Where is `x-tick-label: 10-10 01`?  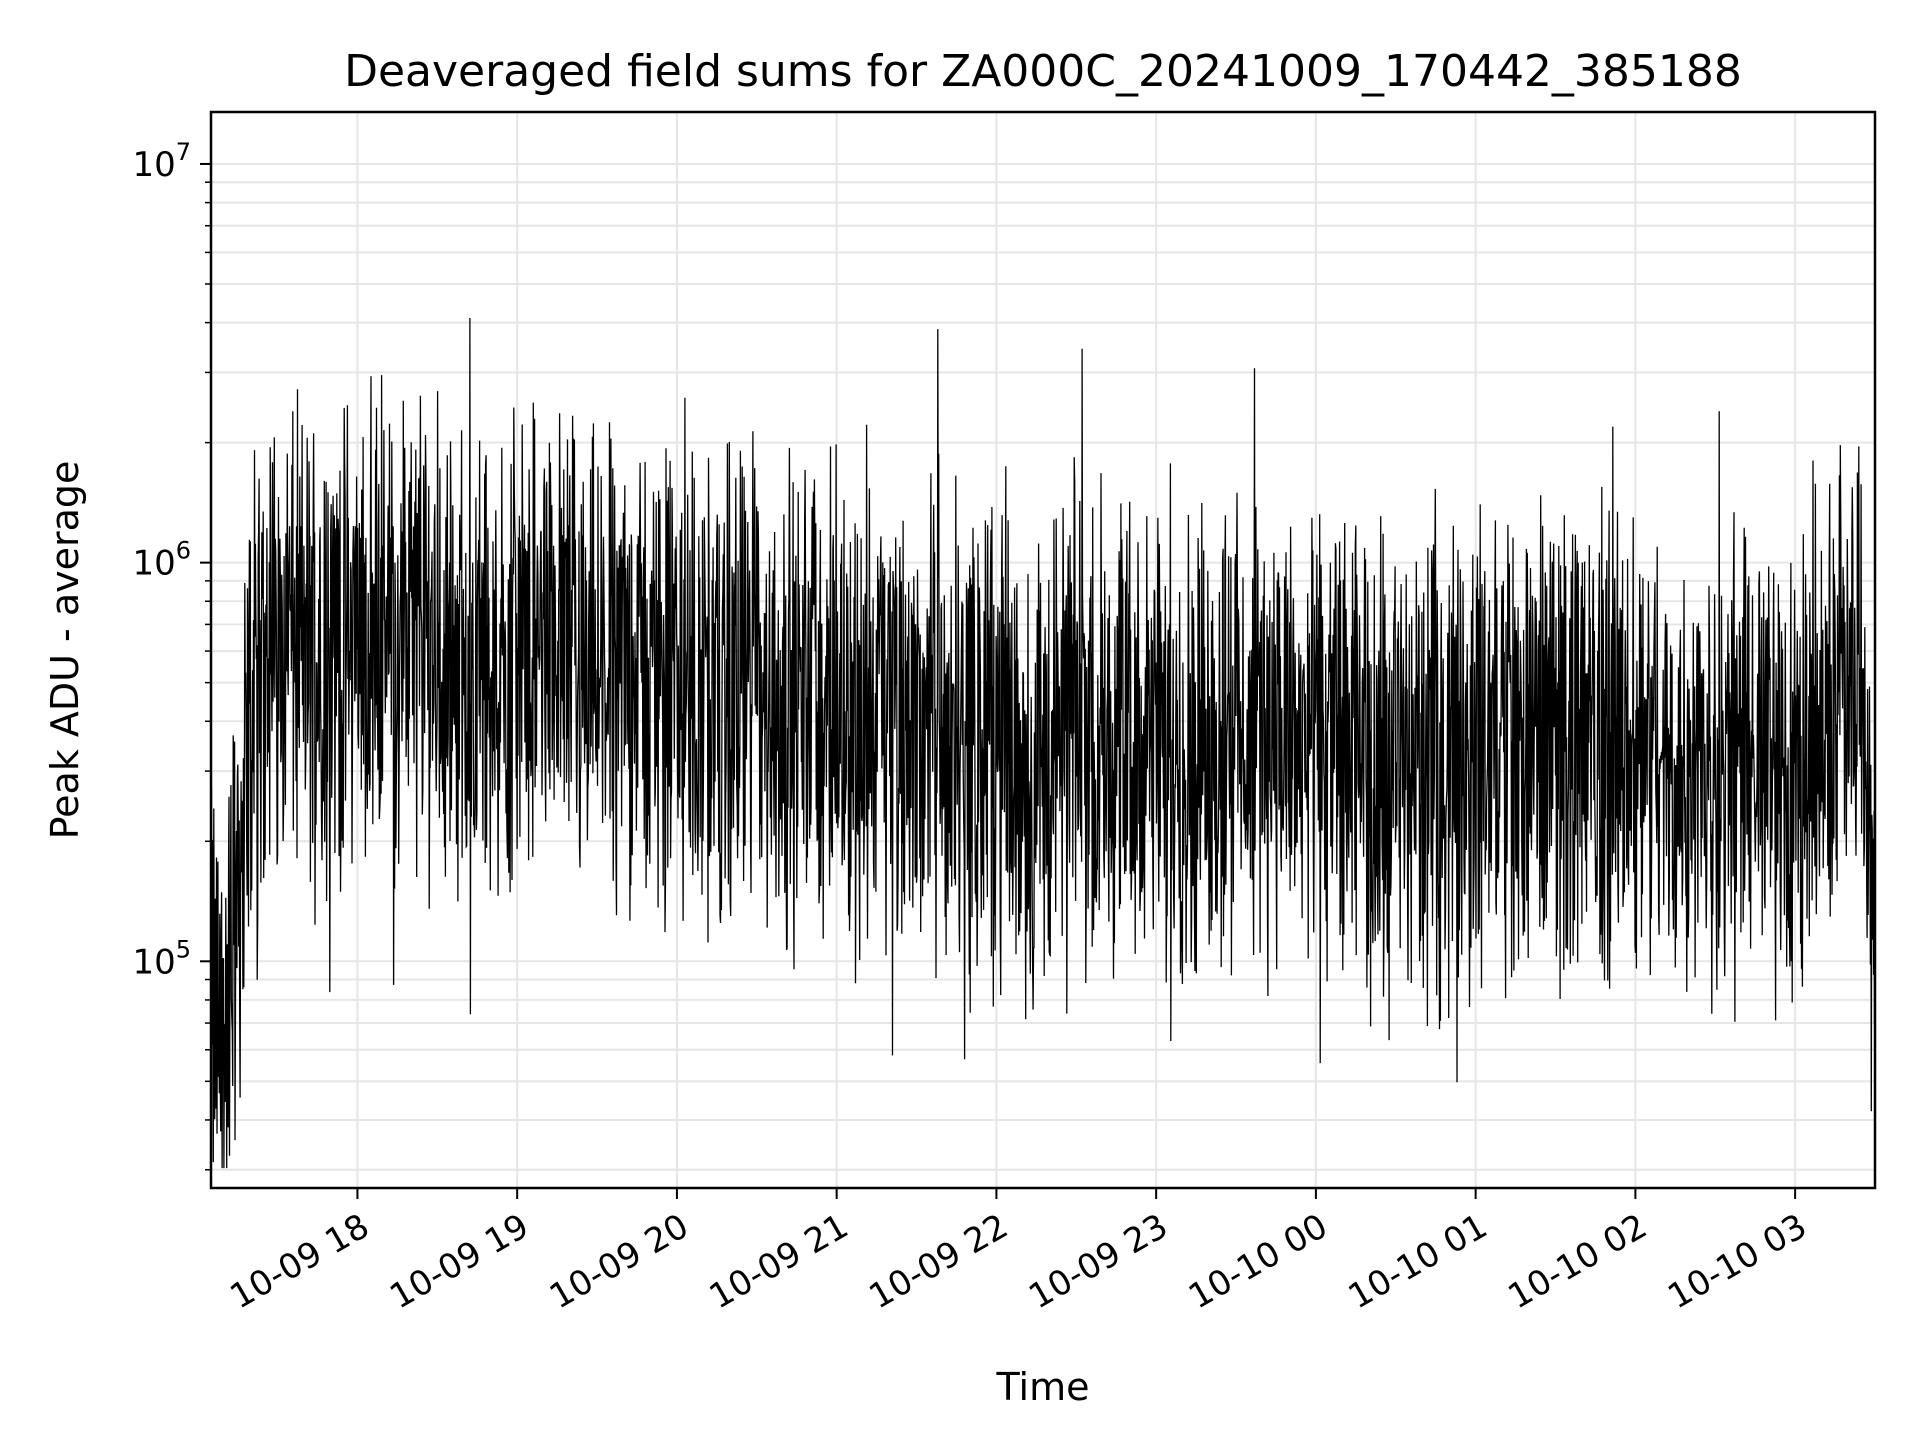 x-tick-label: 10-10 01 is located at coordinates (1418, 1261).